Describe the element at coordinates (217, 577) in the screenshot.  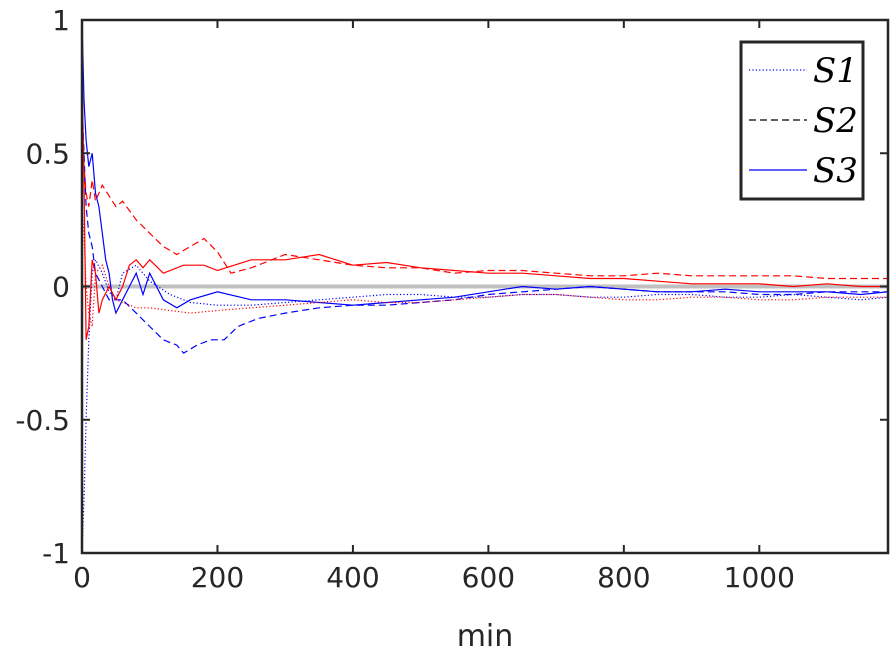
I see `x-tick-label: 200` at that location.